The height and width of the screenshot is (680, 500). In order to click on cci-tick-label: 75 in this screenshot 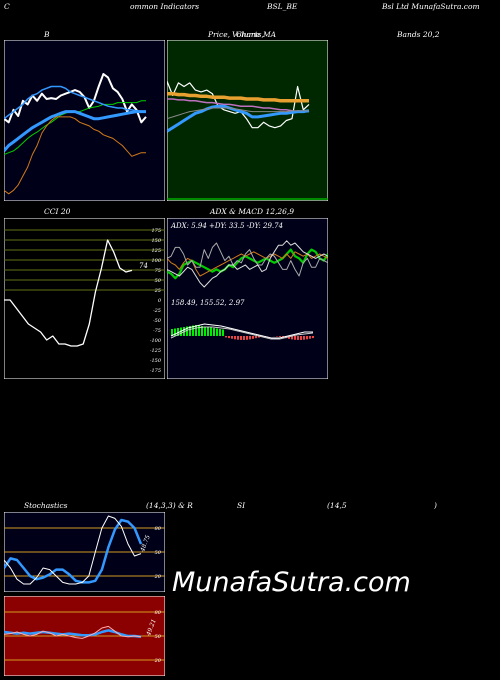, I will do `click(158, 271)`.